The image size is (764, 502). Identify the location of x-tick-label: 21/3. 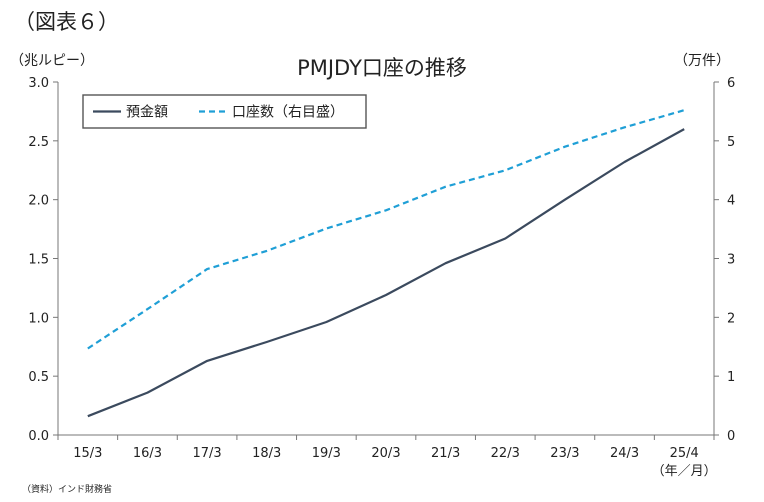
(445, 453).